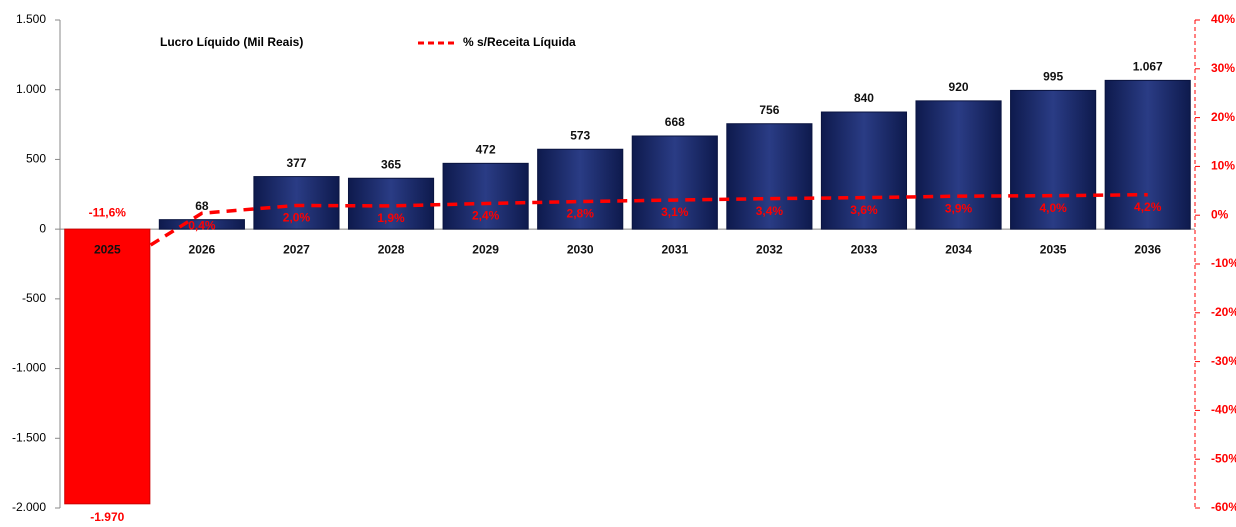 This screenshot has height=527, width=1236. What do you see at coordinates (391, 249) in the screenshot?
I see `x-tick-label: 2028` at bounding box center [391, 249].